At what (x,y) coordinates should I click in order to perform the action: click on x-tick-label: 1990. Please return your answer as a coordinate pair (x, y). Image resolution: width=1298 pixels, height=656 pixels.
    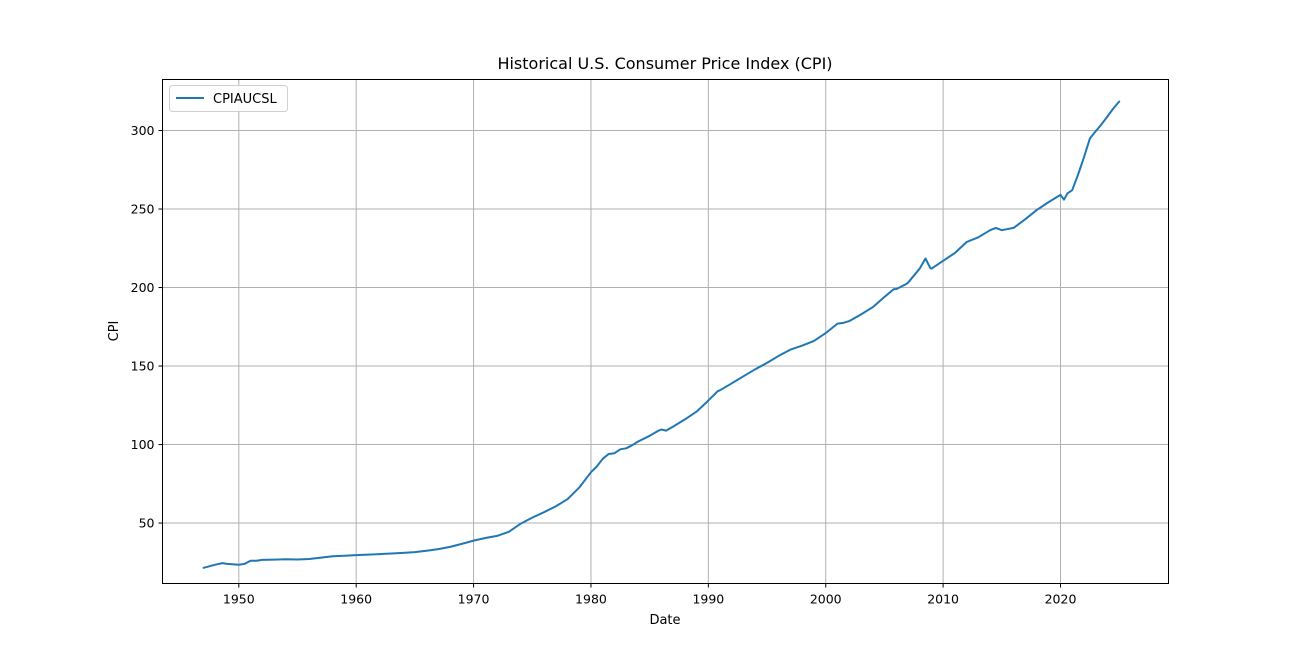
    Looking at the image, I should click on (708, 599).